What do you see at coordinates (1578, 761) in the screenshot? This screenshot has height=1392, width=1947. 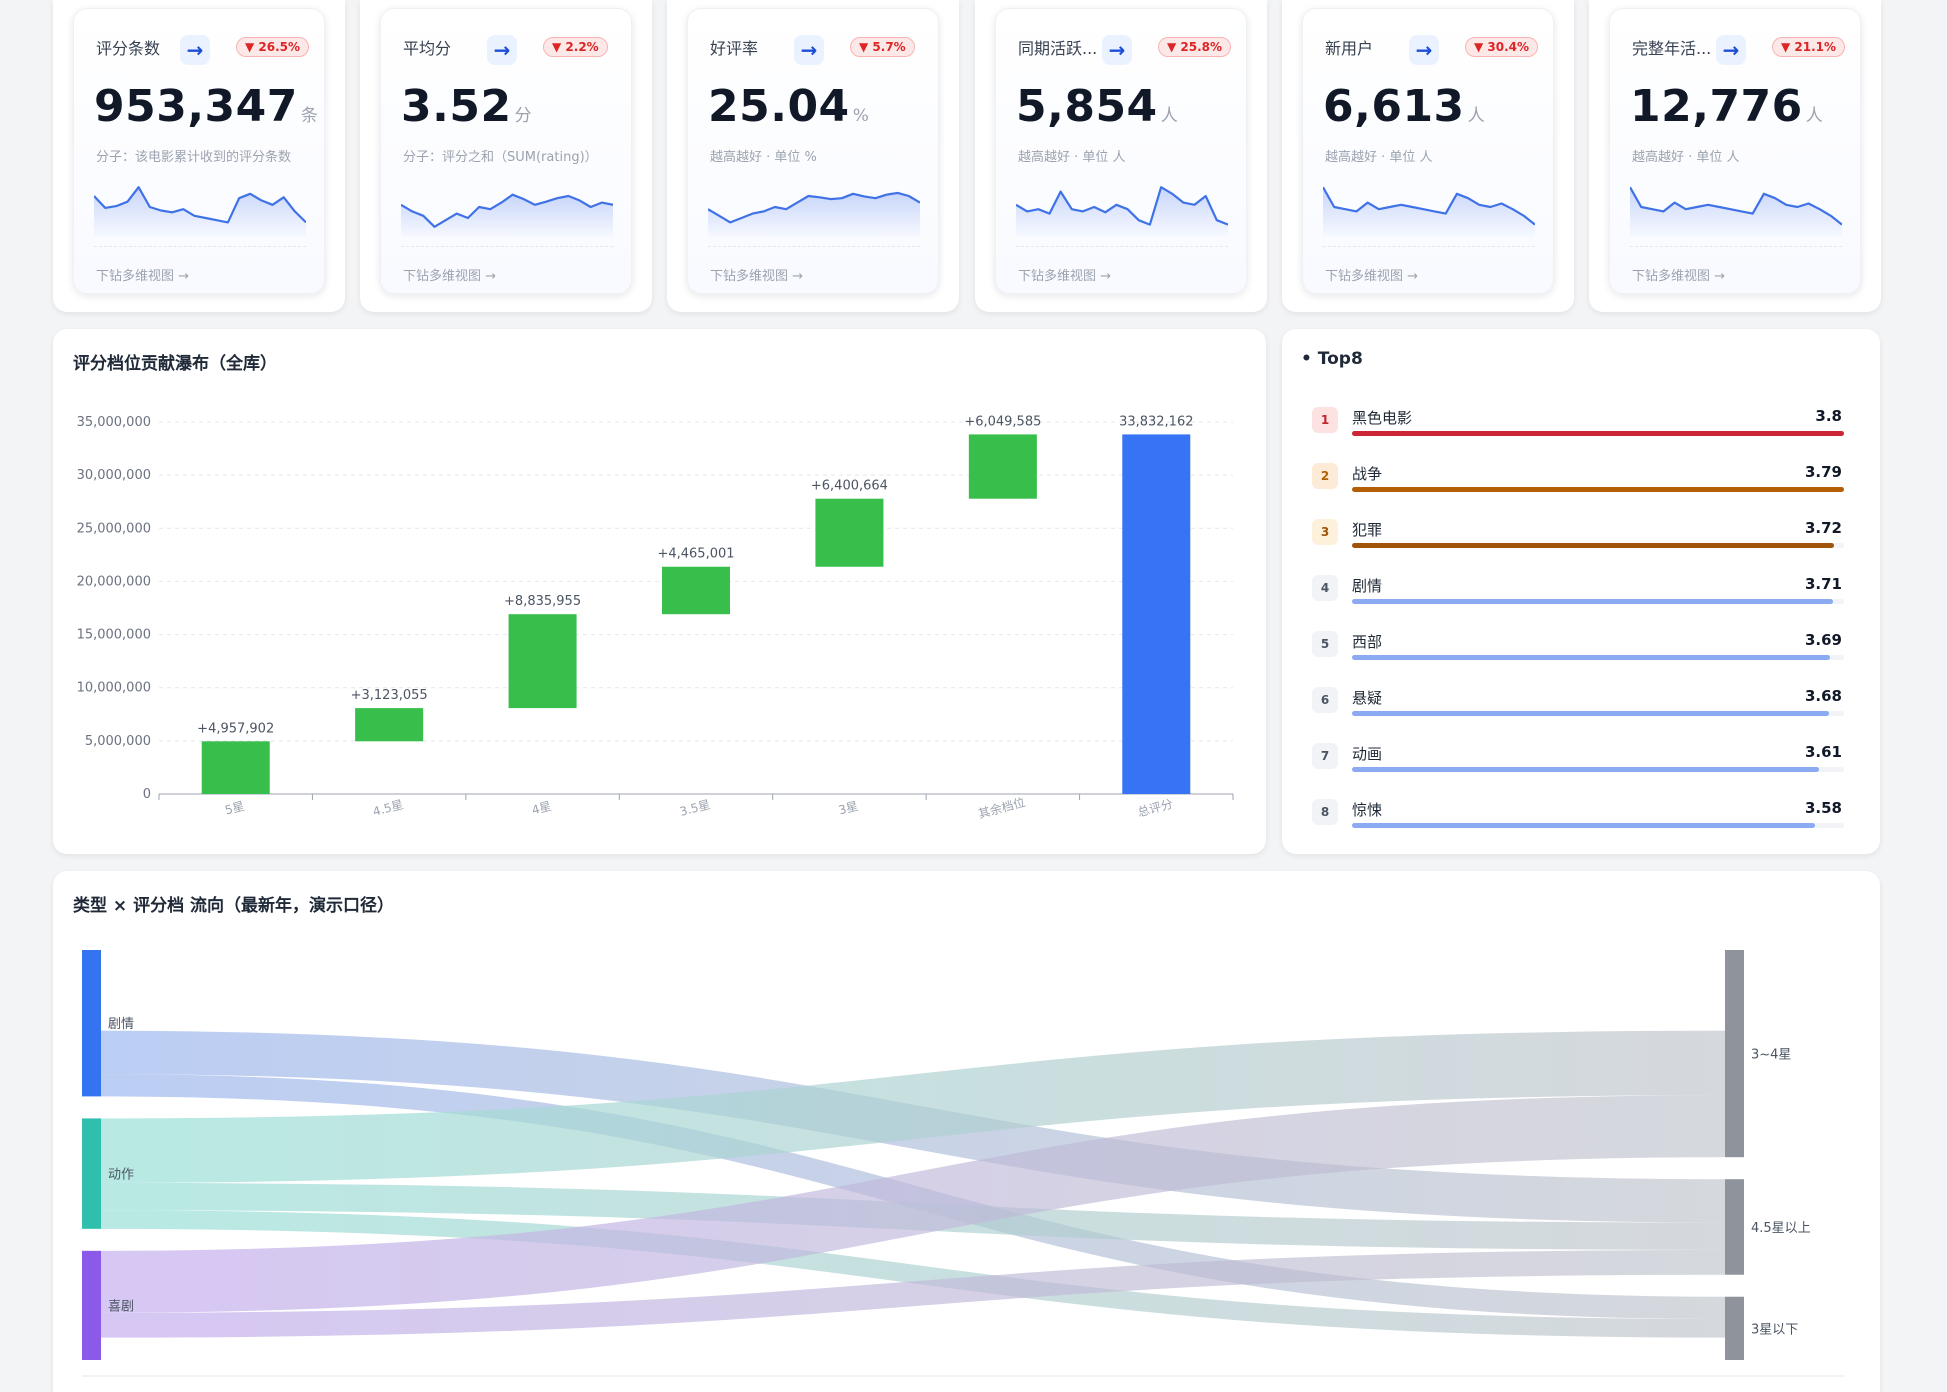 I see `ranking-row: 7 动画 3.61` at bounding box center [1578, 761].